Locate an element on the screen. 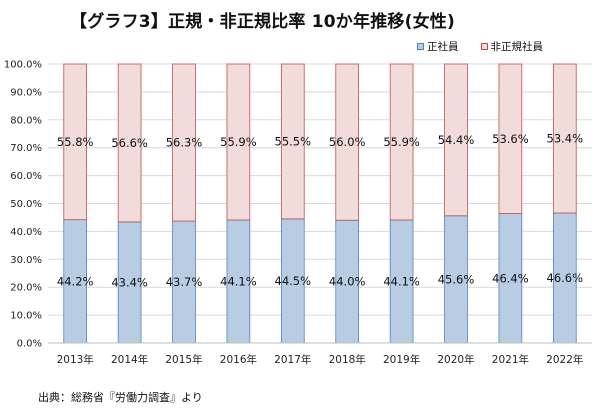 This screenshot has width=600, height=411. legend-item-nonregular: 非正規社員 is located at coordinates (512, 46).